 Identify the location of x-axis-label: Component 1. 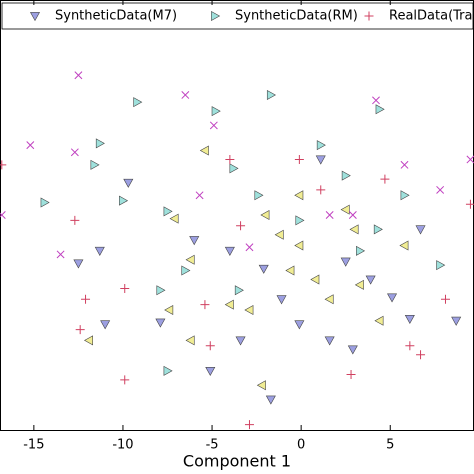
(237, 461).